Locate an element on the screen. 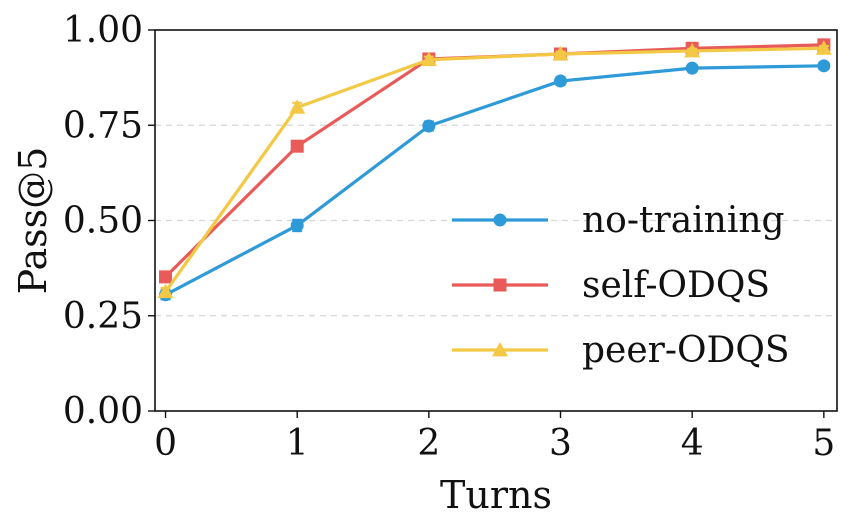 The image size is (852, 531). legend-label: self-ODQS is located at coordinates (676, 285).